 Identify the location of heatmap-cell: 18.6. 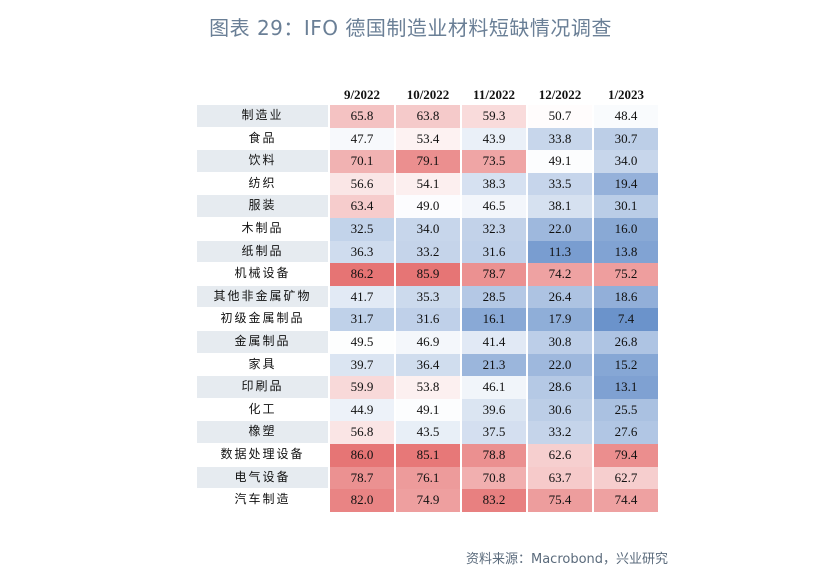
(626, 297).